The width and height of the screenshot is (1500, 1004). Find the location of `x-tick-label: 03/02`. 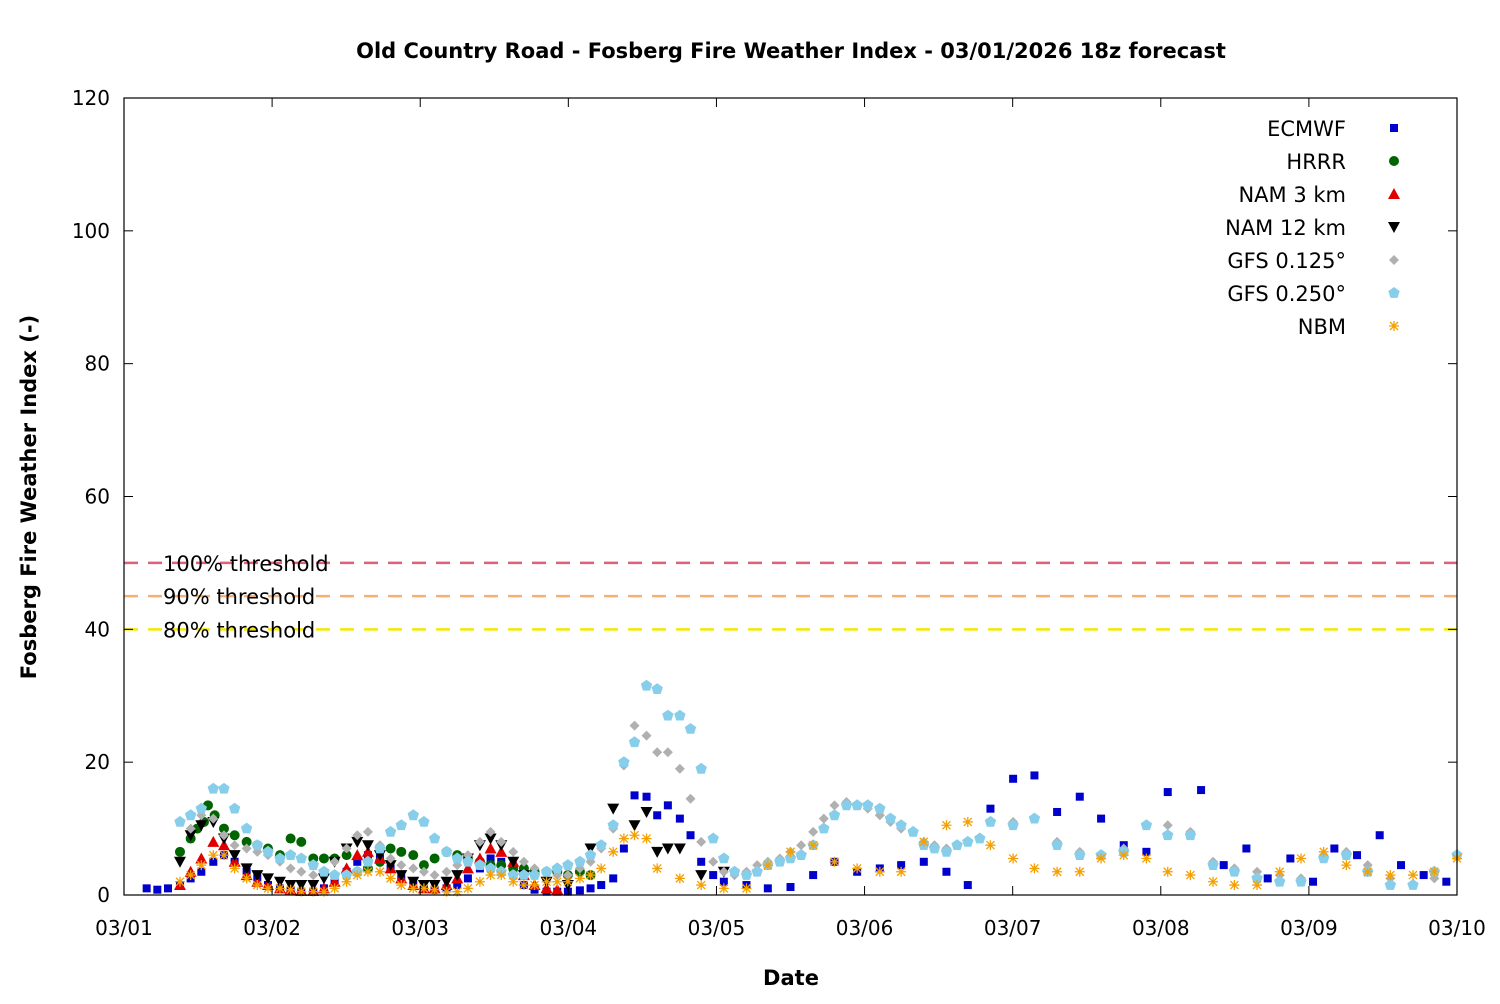

x-tick-label: 03/02 is located at coordinates (272, 928).